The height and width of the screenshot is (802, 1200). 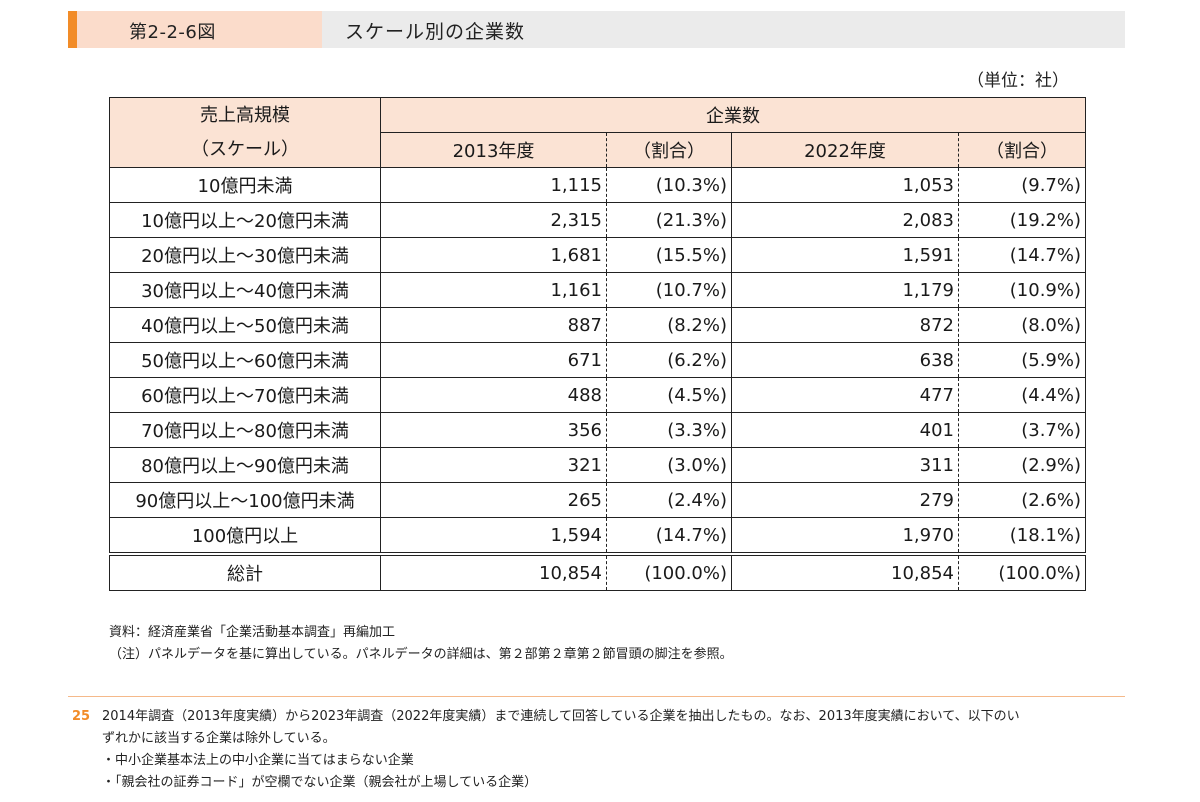 I want to click on ratio-2022-cell: (2.9%), so click(x=1022, y=465).